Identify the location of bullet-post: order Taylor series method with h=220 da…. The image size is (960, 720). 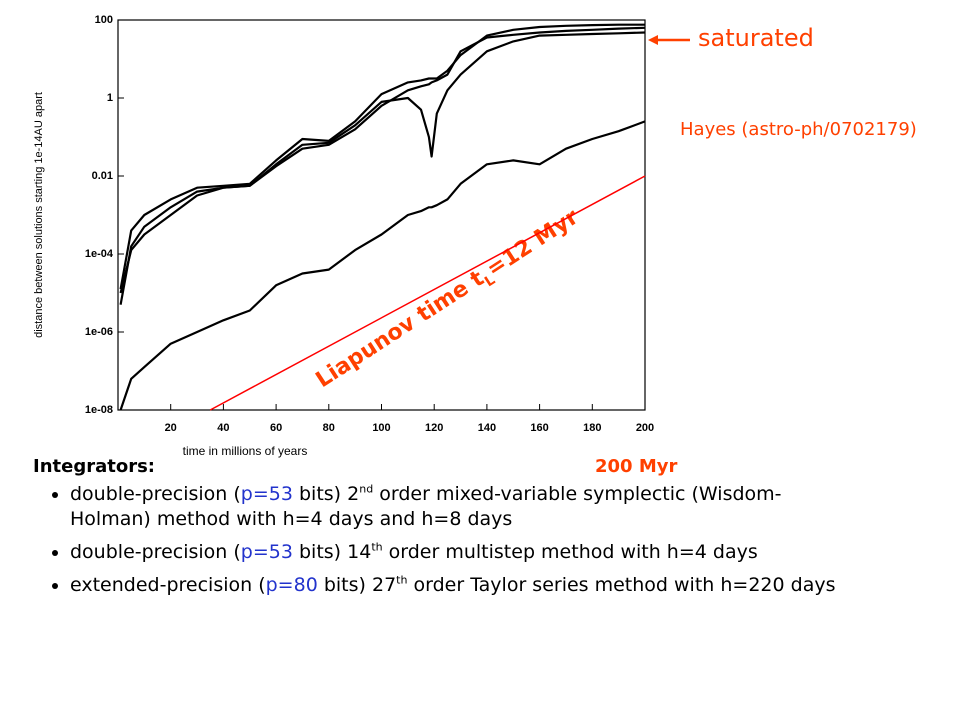
(621, 585).